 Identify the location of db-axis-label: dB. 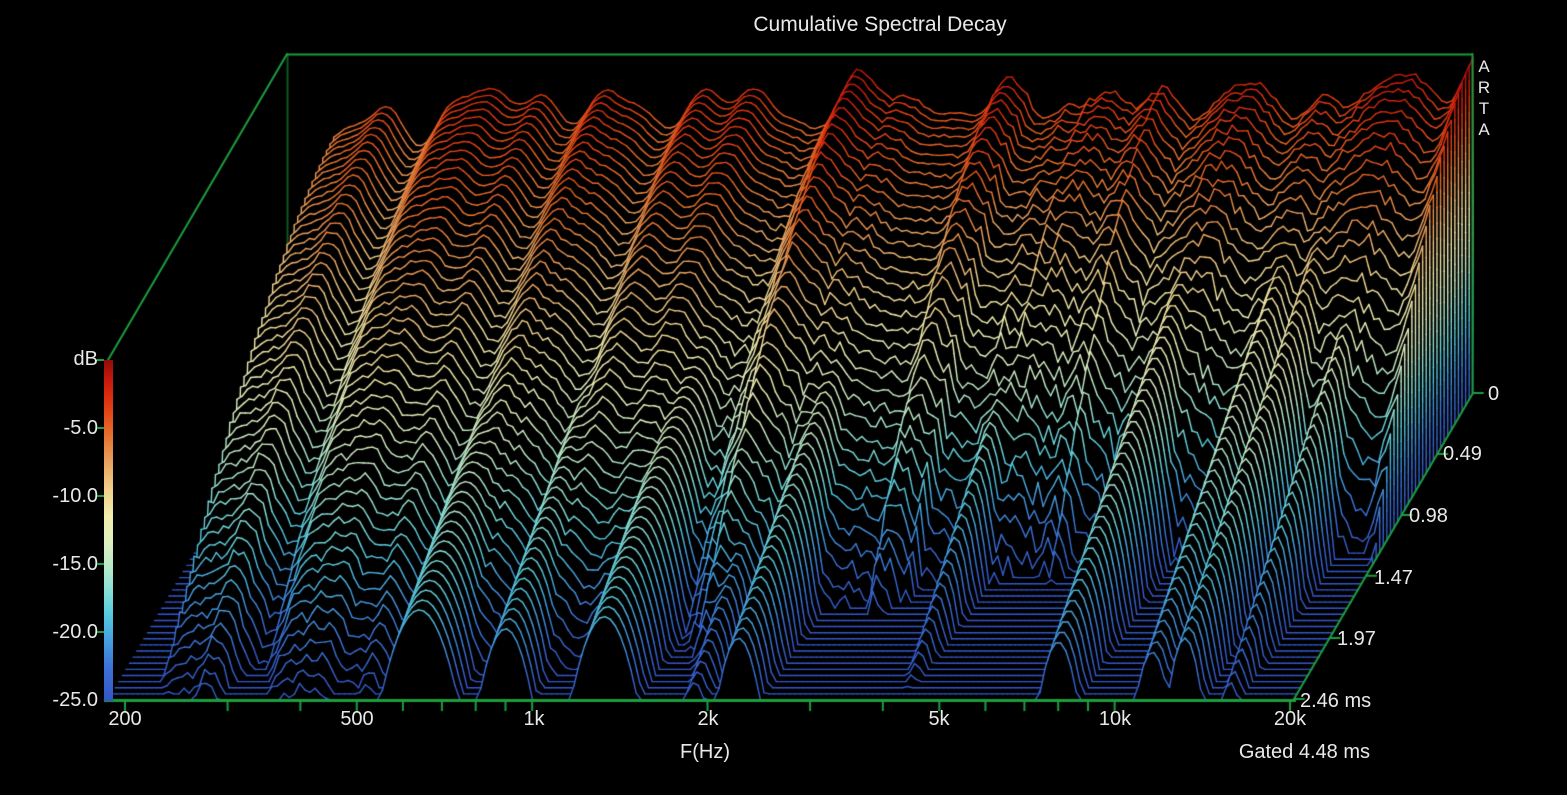
(85, 359).